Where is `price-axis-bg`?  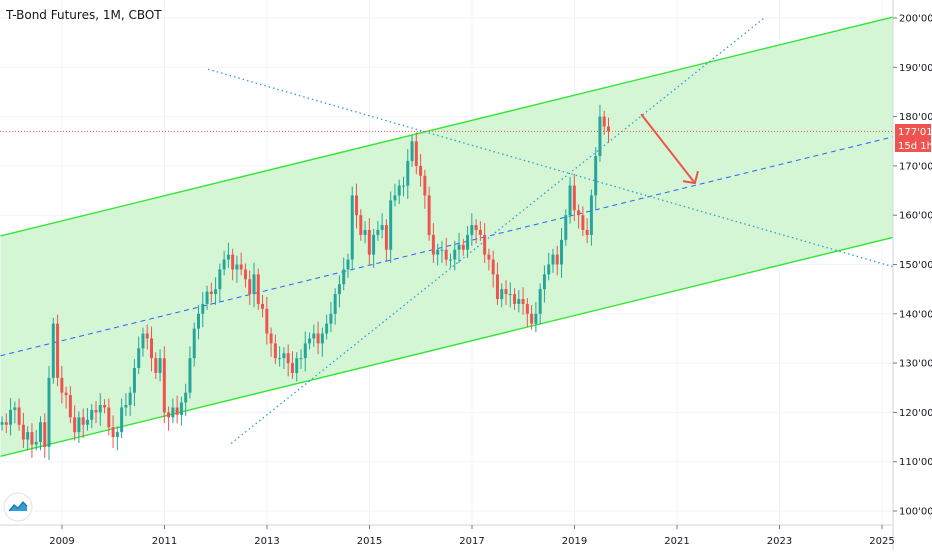
price-axis-bg is located at coordinates (912, 275).